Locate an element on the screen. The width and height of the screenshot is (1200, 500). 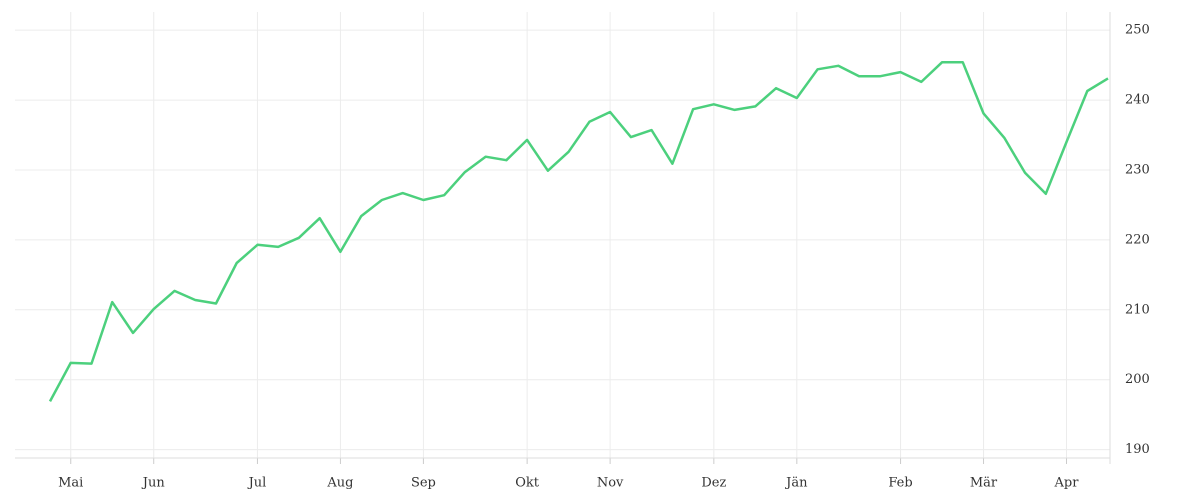
x-tick-label: Jun is located at coordinates (153, 483).